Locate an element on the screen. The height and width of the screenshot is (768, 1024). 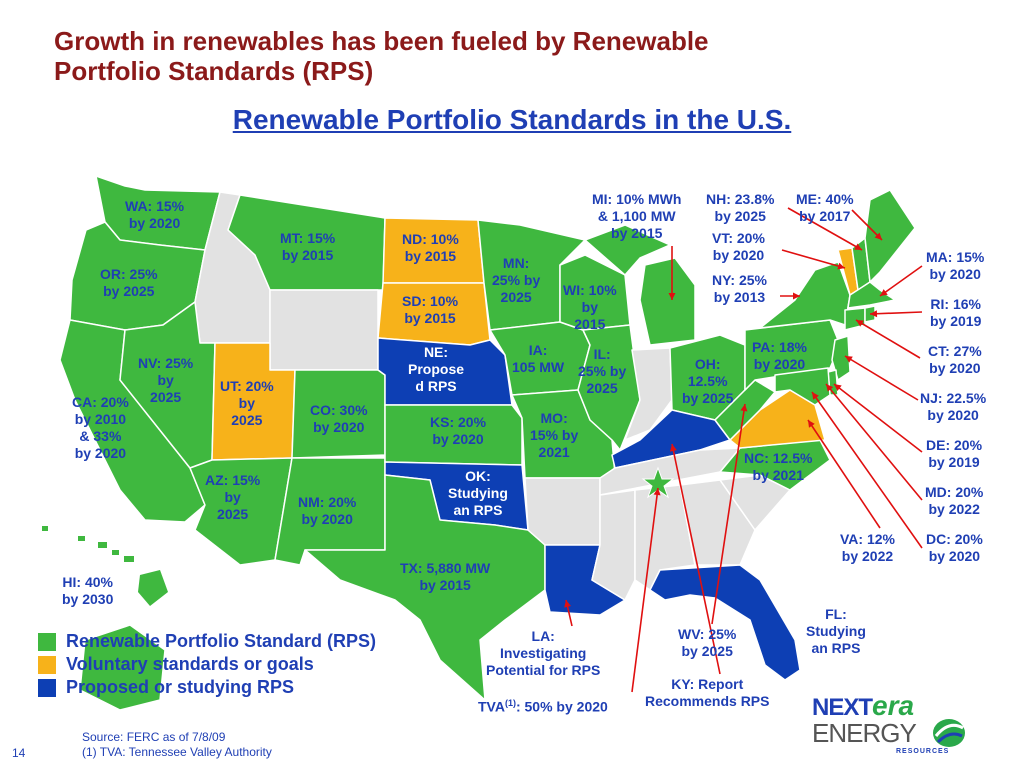
arrowhead-wv is located at coordinates (744, 408).